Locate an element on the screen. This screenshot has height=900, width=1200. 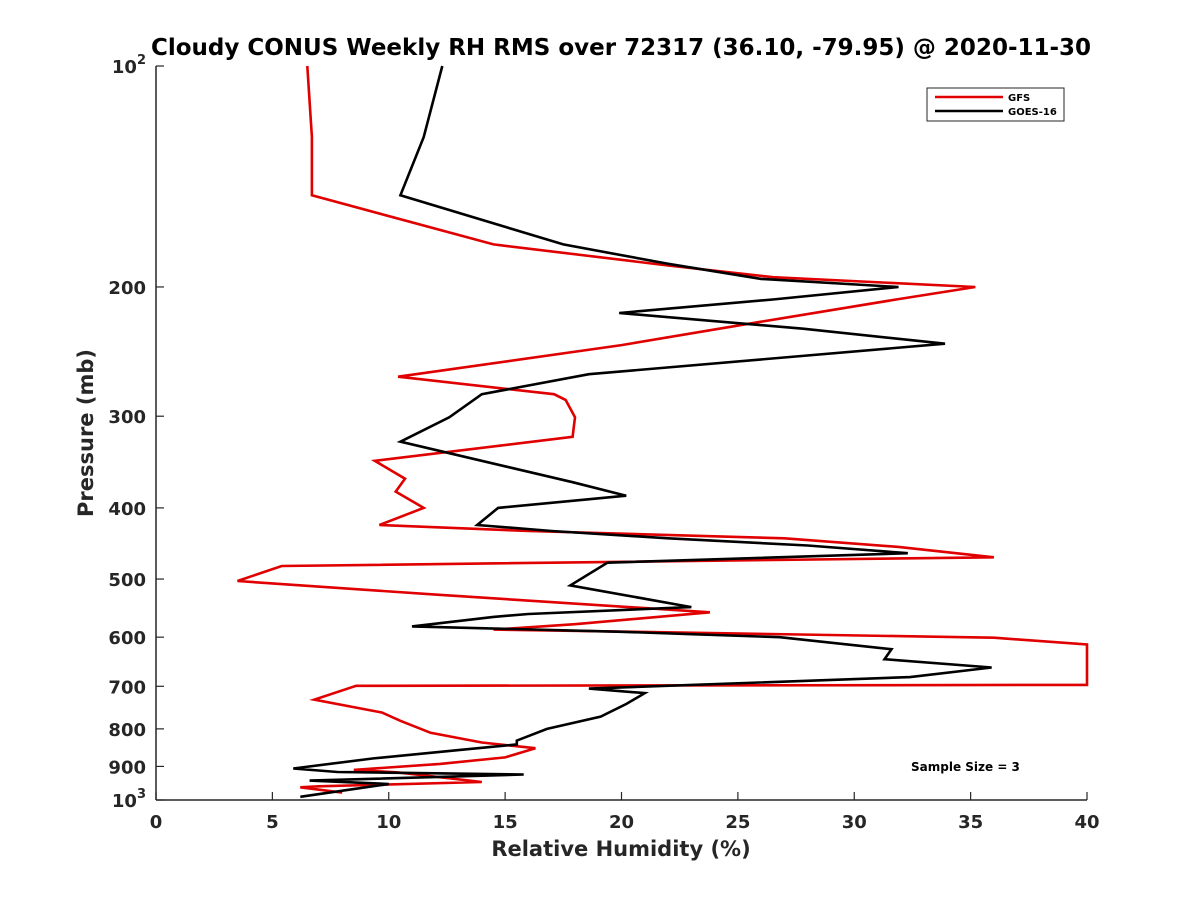
x-tick-label: 30 is located at coordinates (854, 822).